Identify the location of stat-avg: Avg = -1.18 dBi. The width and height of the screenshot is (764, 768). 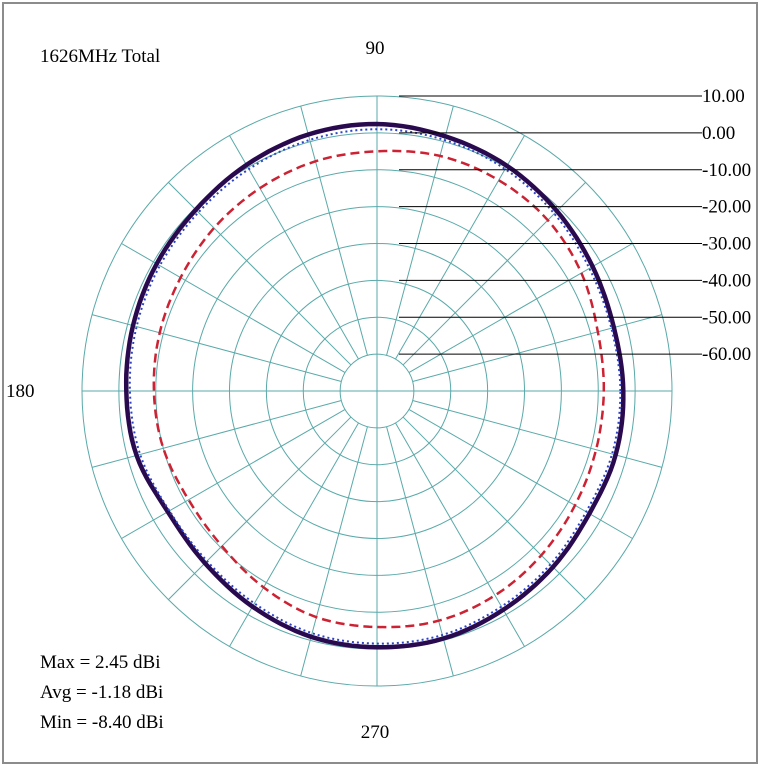
(101, 692).